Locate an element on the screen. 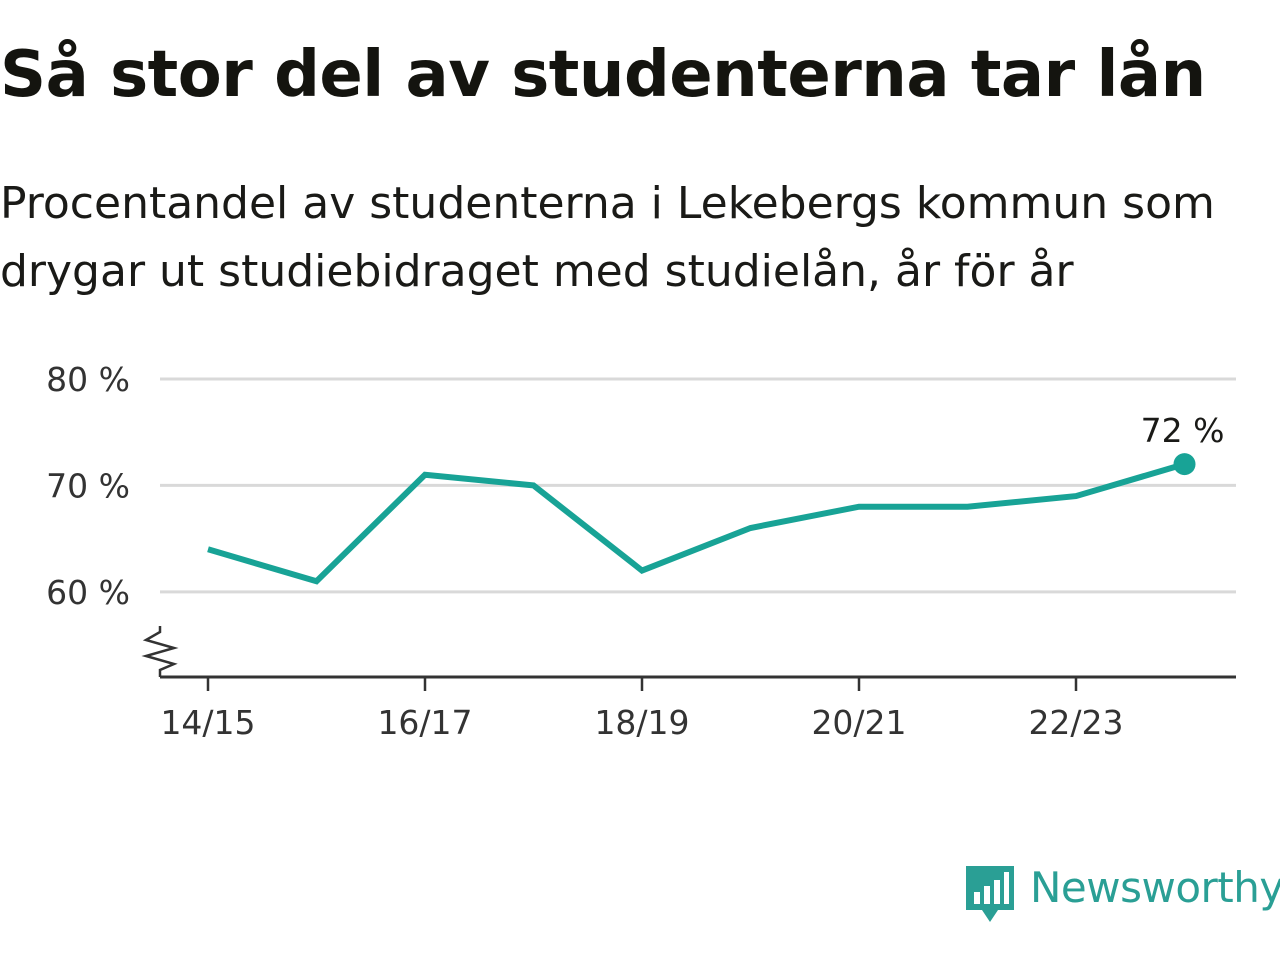  end-value-label: 72 % is located at coordinates (1183, 430).